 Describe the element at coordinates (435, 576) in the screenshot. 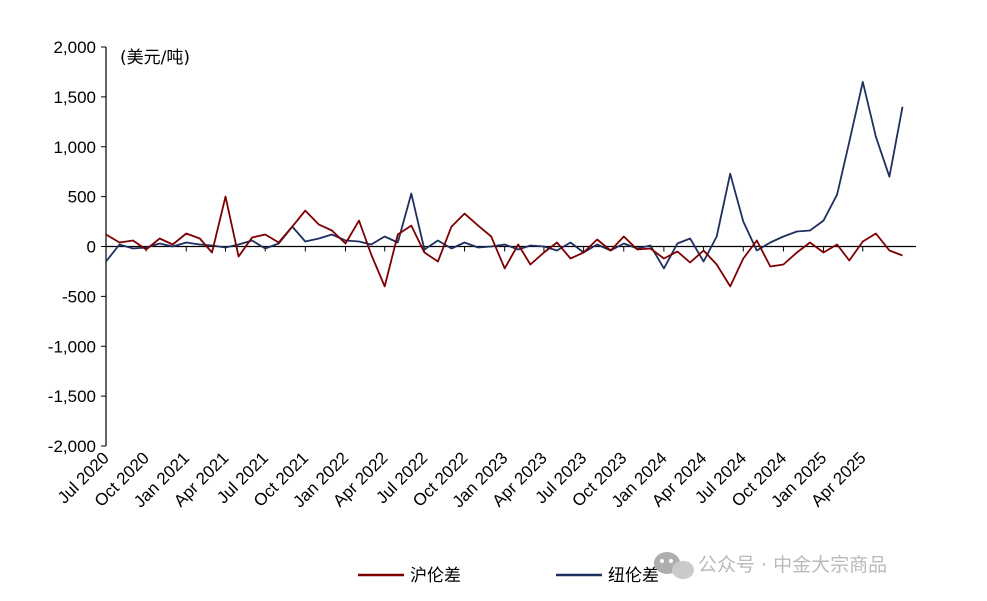

I see `legend-label: 沪伦差` at that location.